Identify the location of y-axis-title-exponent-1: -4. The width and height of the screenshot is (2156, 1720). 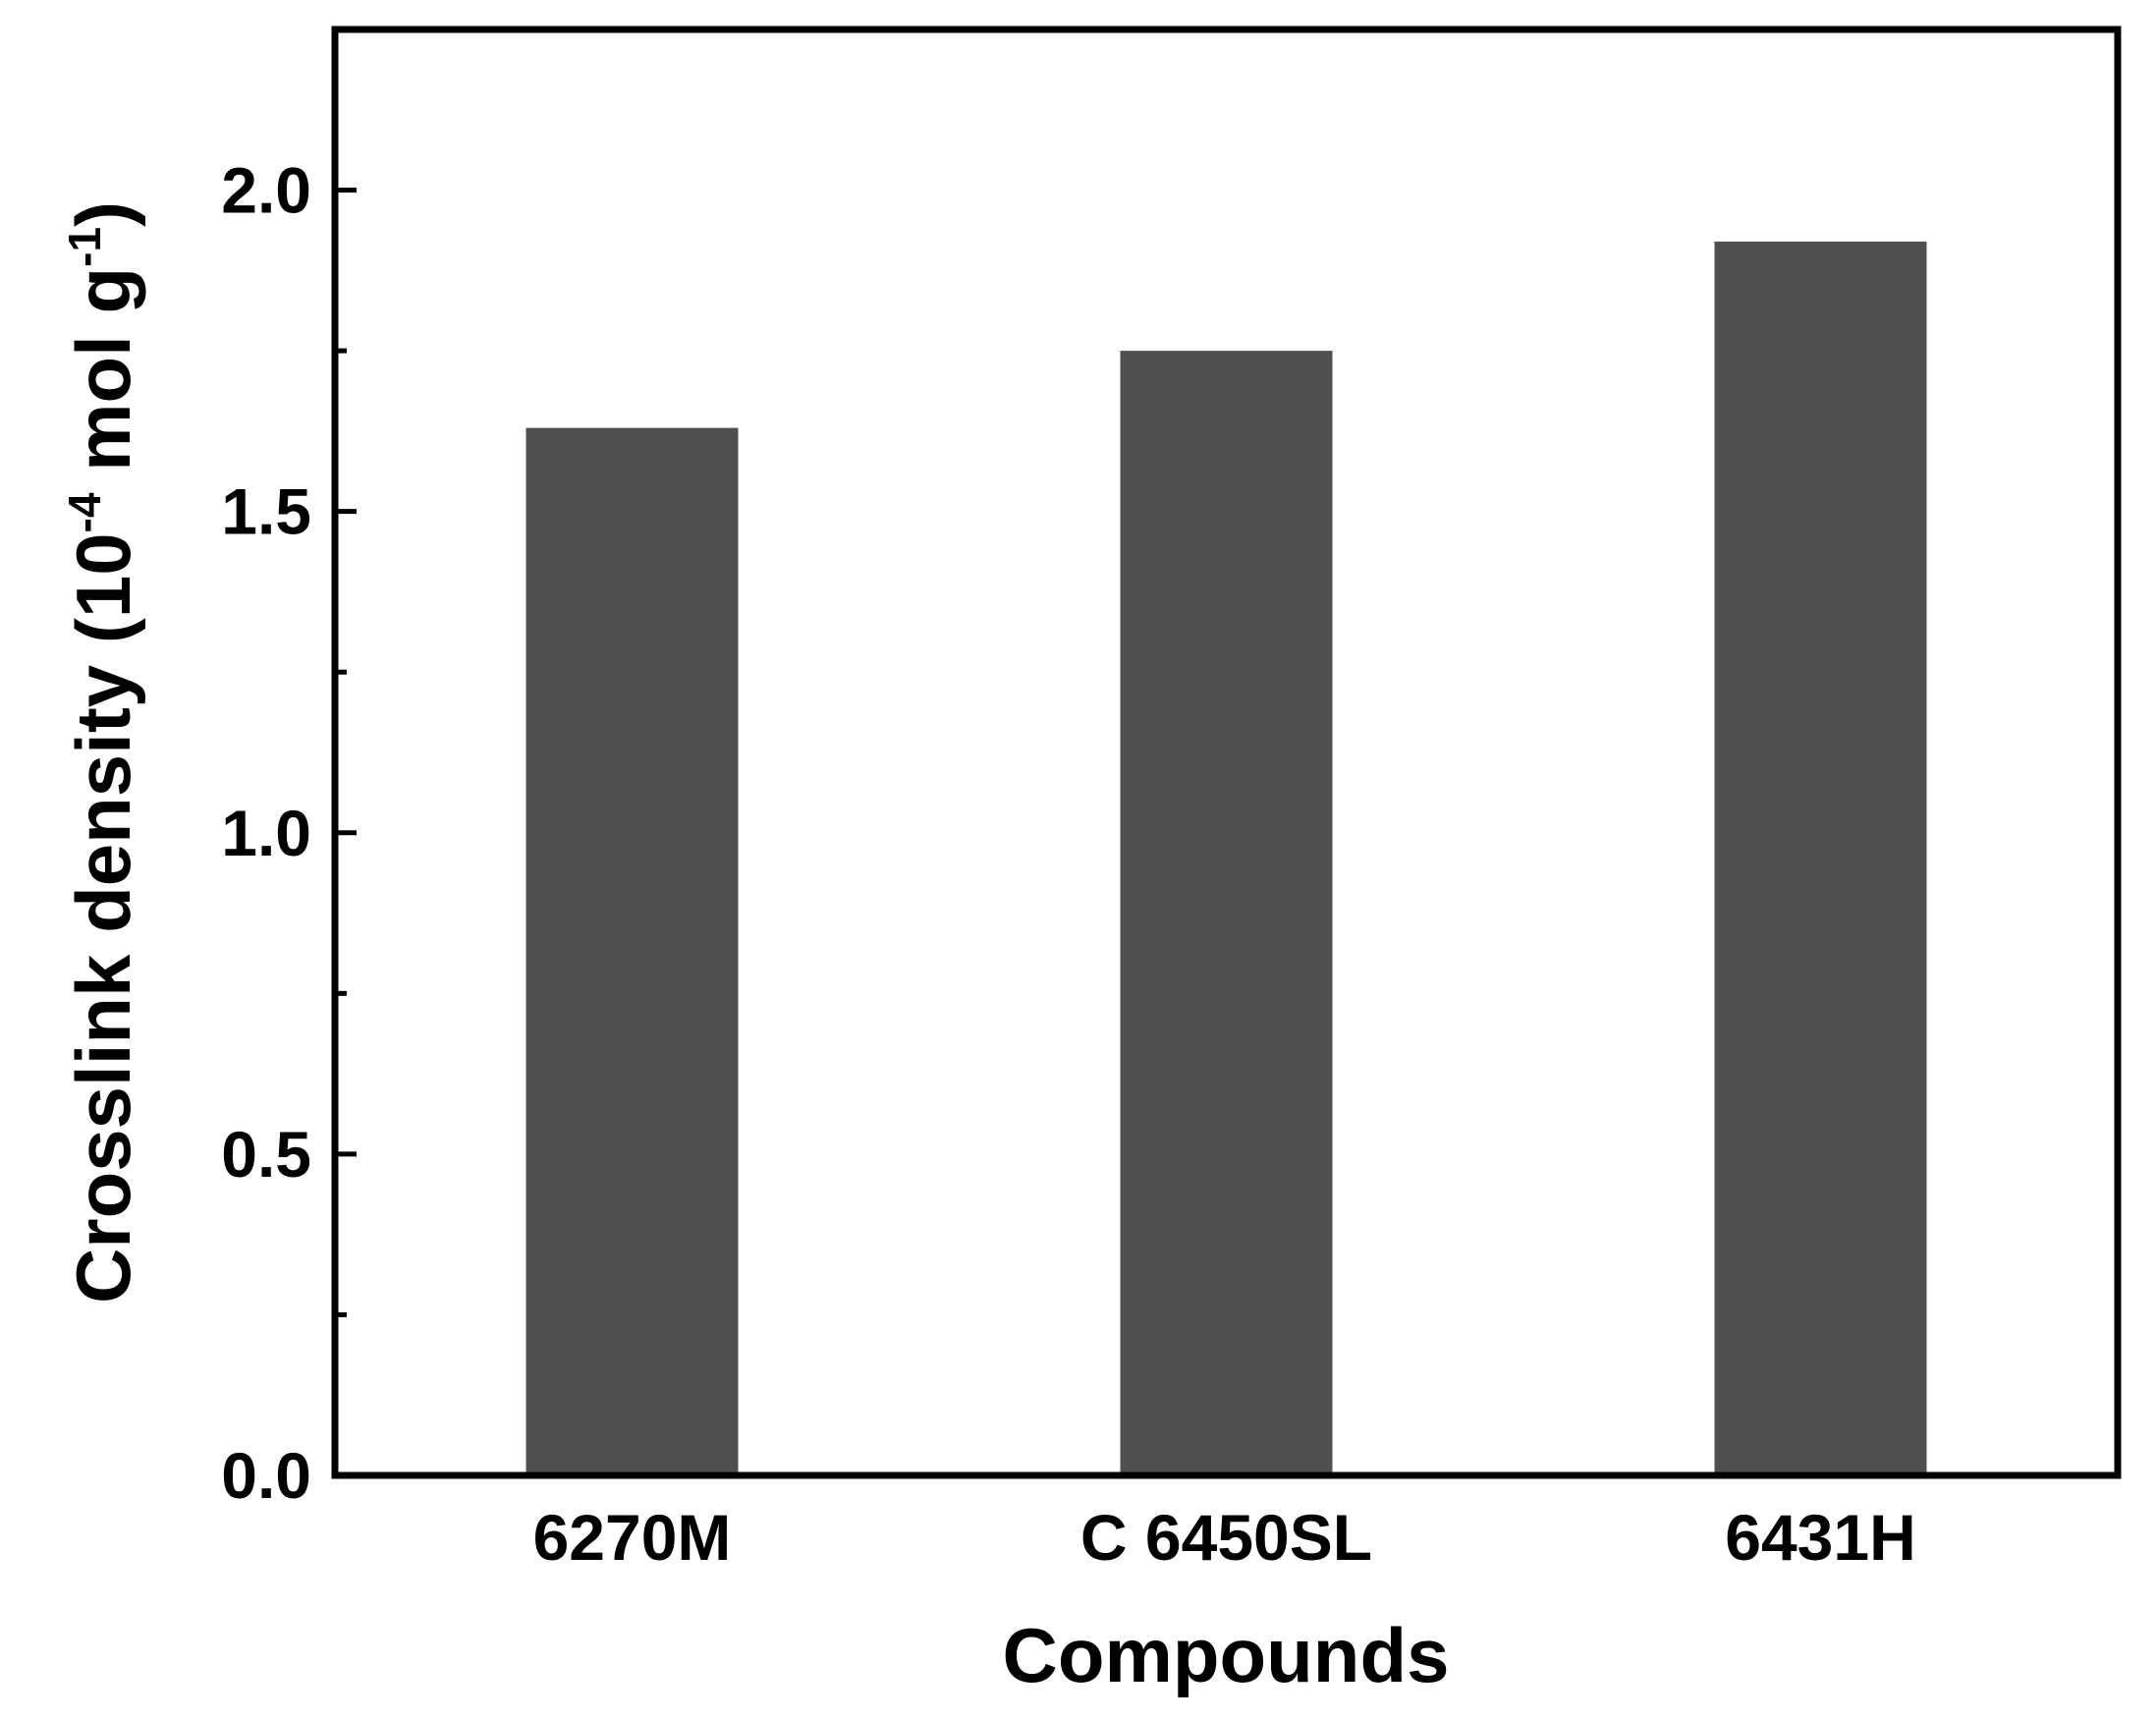
(85, 512).